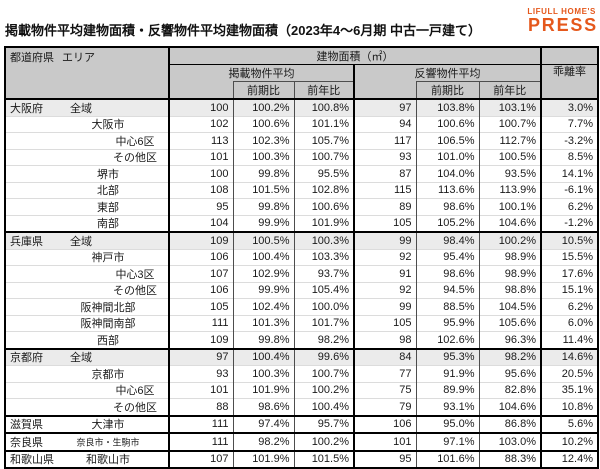 This screenshot has height=469, width=600. Describe the element at coordinates (509, 441) in the screenshot. I see `cell-inquiry_yoy: 103.0%` at that location.